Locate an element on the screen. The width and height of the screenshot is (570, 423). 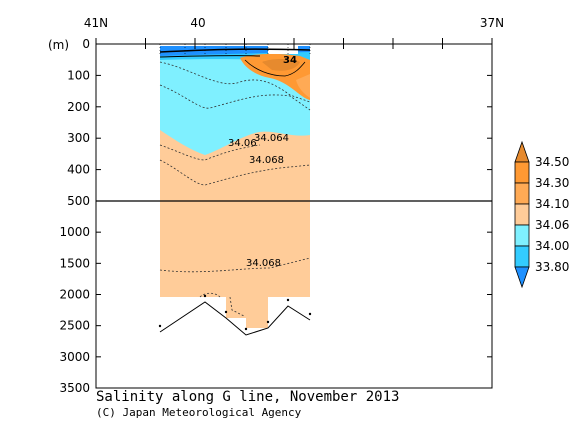
y-axis-unit: (m) is located at coordinates (58, 45).